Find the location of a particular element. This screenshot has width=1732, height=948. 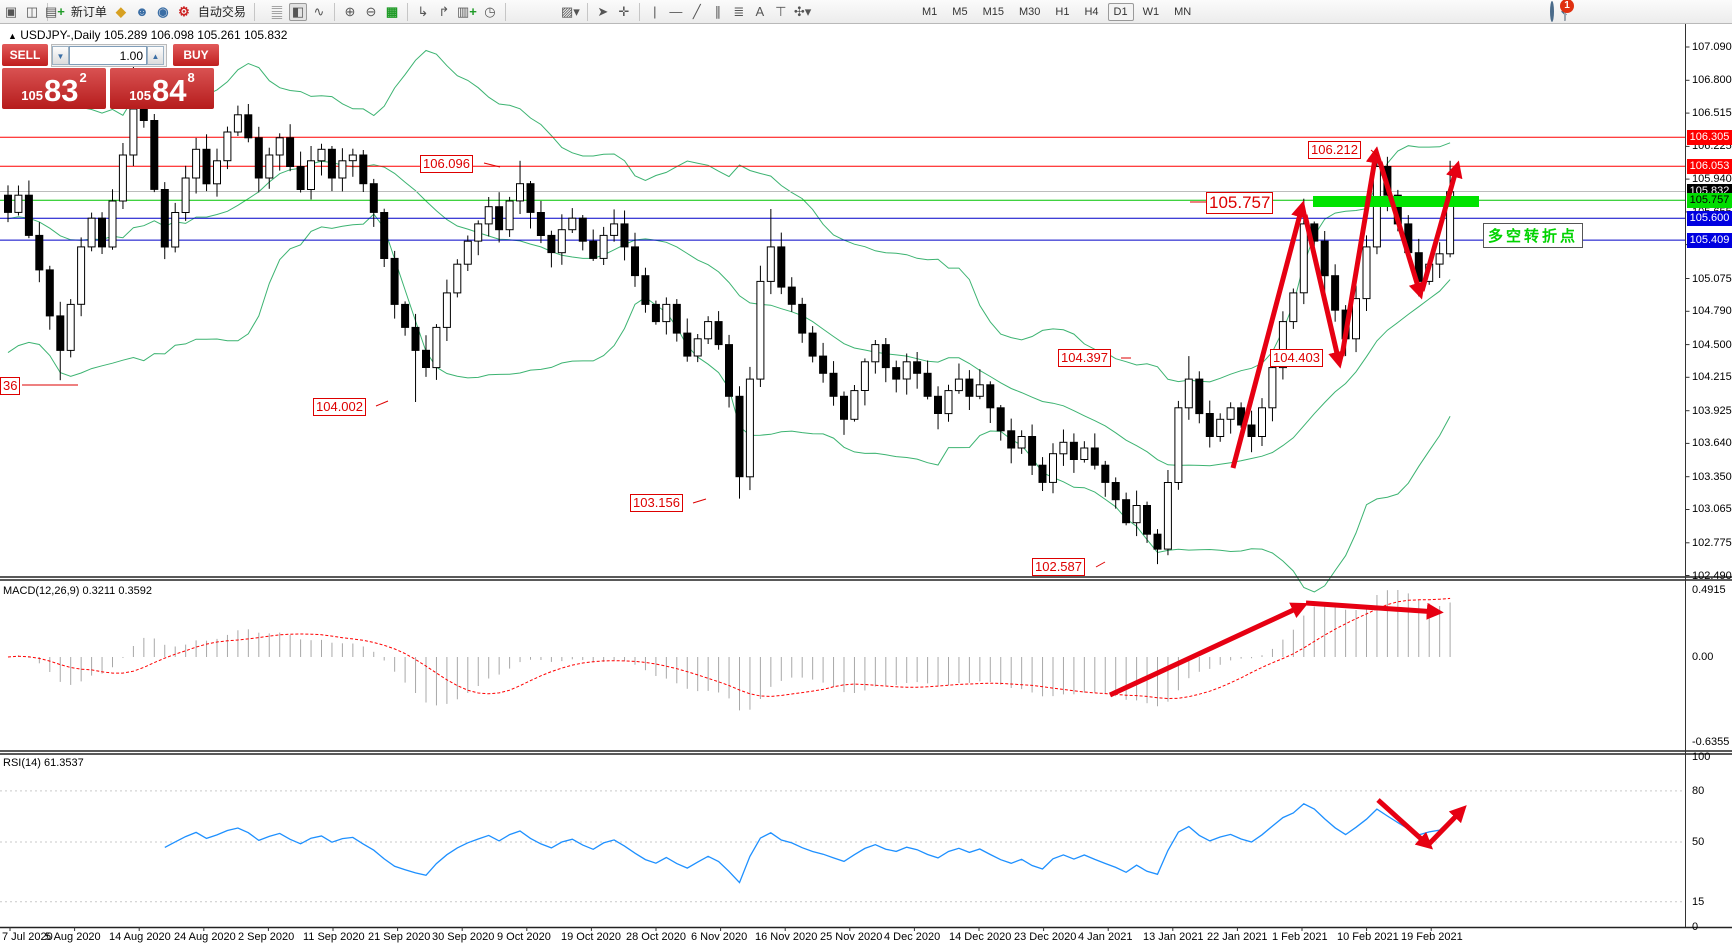

ohlc-values: 105.289 106.098 105.261 105.832 is located at coordinates (195, 35).